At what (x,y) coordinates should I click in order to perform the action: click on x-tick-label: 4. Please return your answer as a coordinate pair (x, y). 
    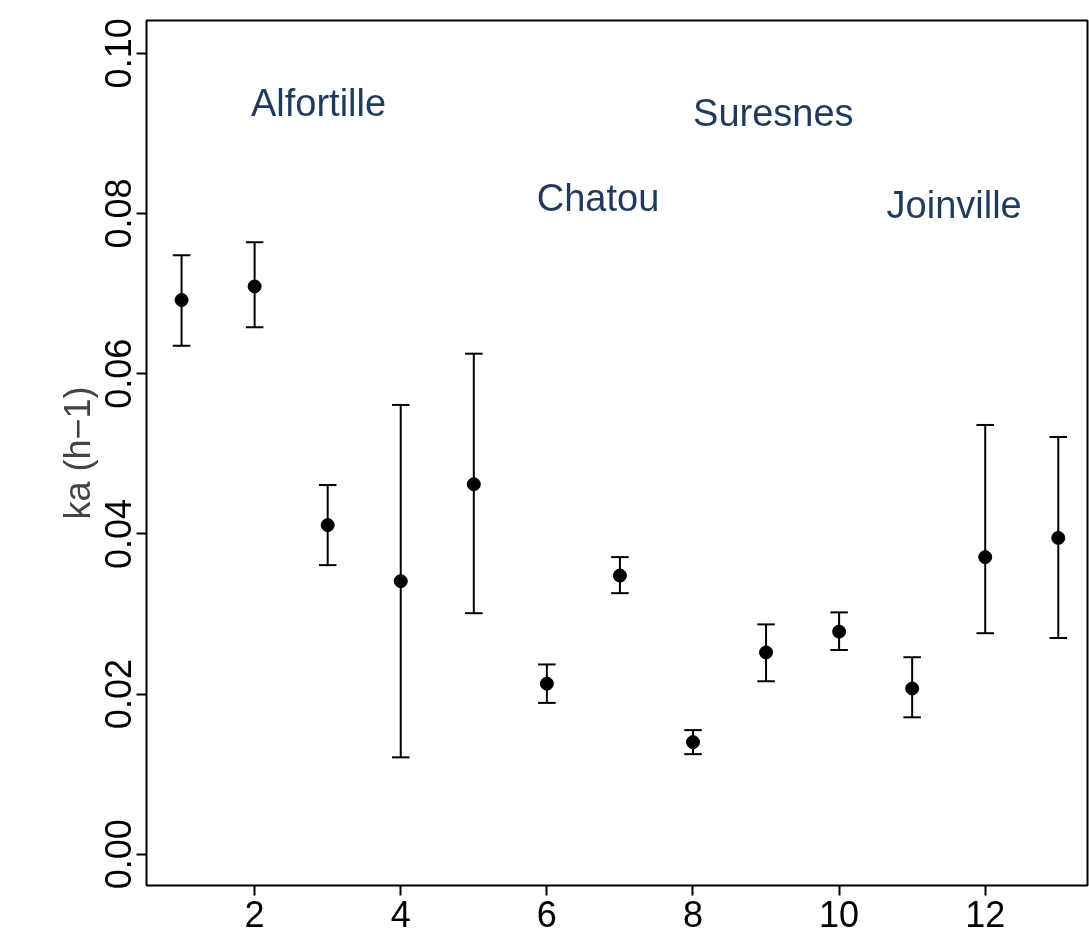
    Looking at the image, I should click on (400, 914).